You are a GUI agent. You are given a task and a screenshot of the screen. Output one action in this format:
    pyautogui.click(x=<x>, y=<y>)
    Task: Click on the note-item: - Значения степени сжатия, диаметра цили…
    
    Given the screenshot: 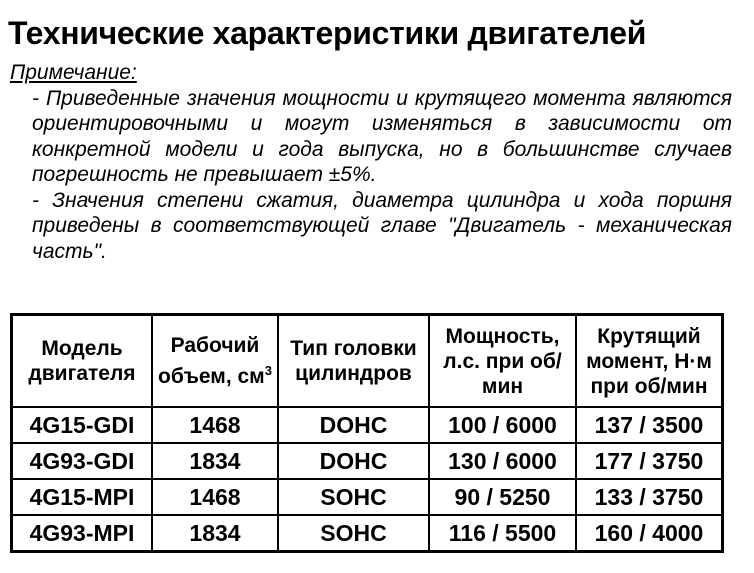 What is the action you would take?
    pyautogui.click(x=382, y=225)
    